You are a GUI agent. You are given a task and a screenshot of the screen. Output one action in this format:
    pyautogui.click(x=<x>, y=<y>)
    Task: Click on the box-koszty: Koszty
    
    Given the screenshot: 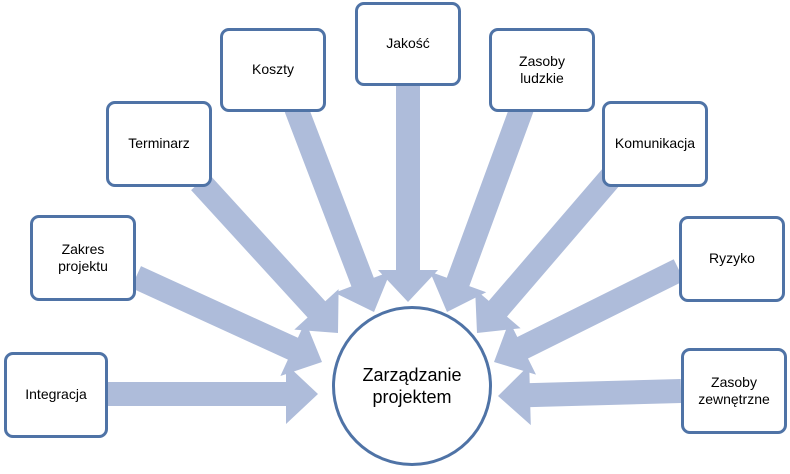 What is the action you would take?
    pyautogui.click(x=273, y=70)
    